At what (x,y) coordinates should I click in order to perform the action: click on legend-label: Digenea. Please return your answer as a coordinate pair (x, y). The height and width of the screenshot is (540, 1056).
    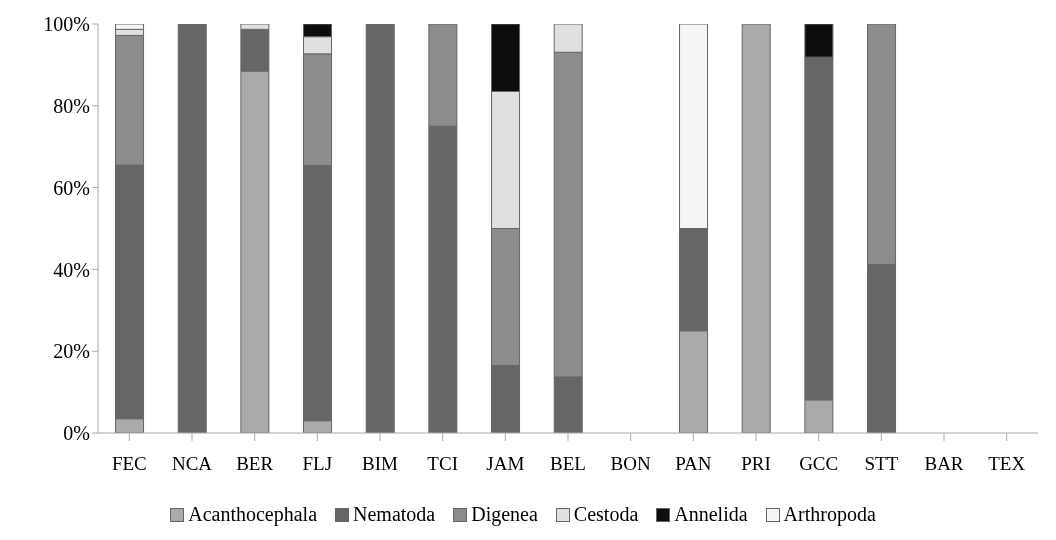
    Looking at the image, I should click on (504, 514).